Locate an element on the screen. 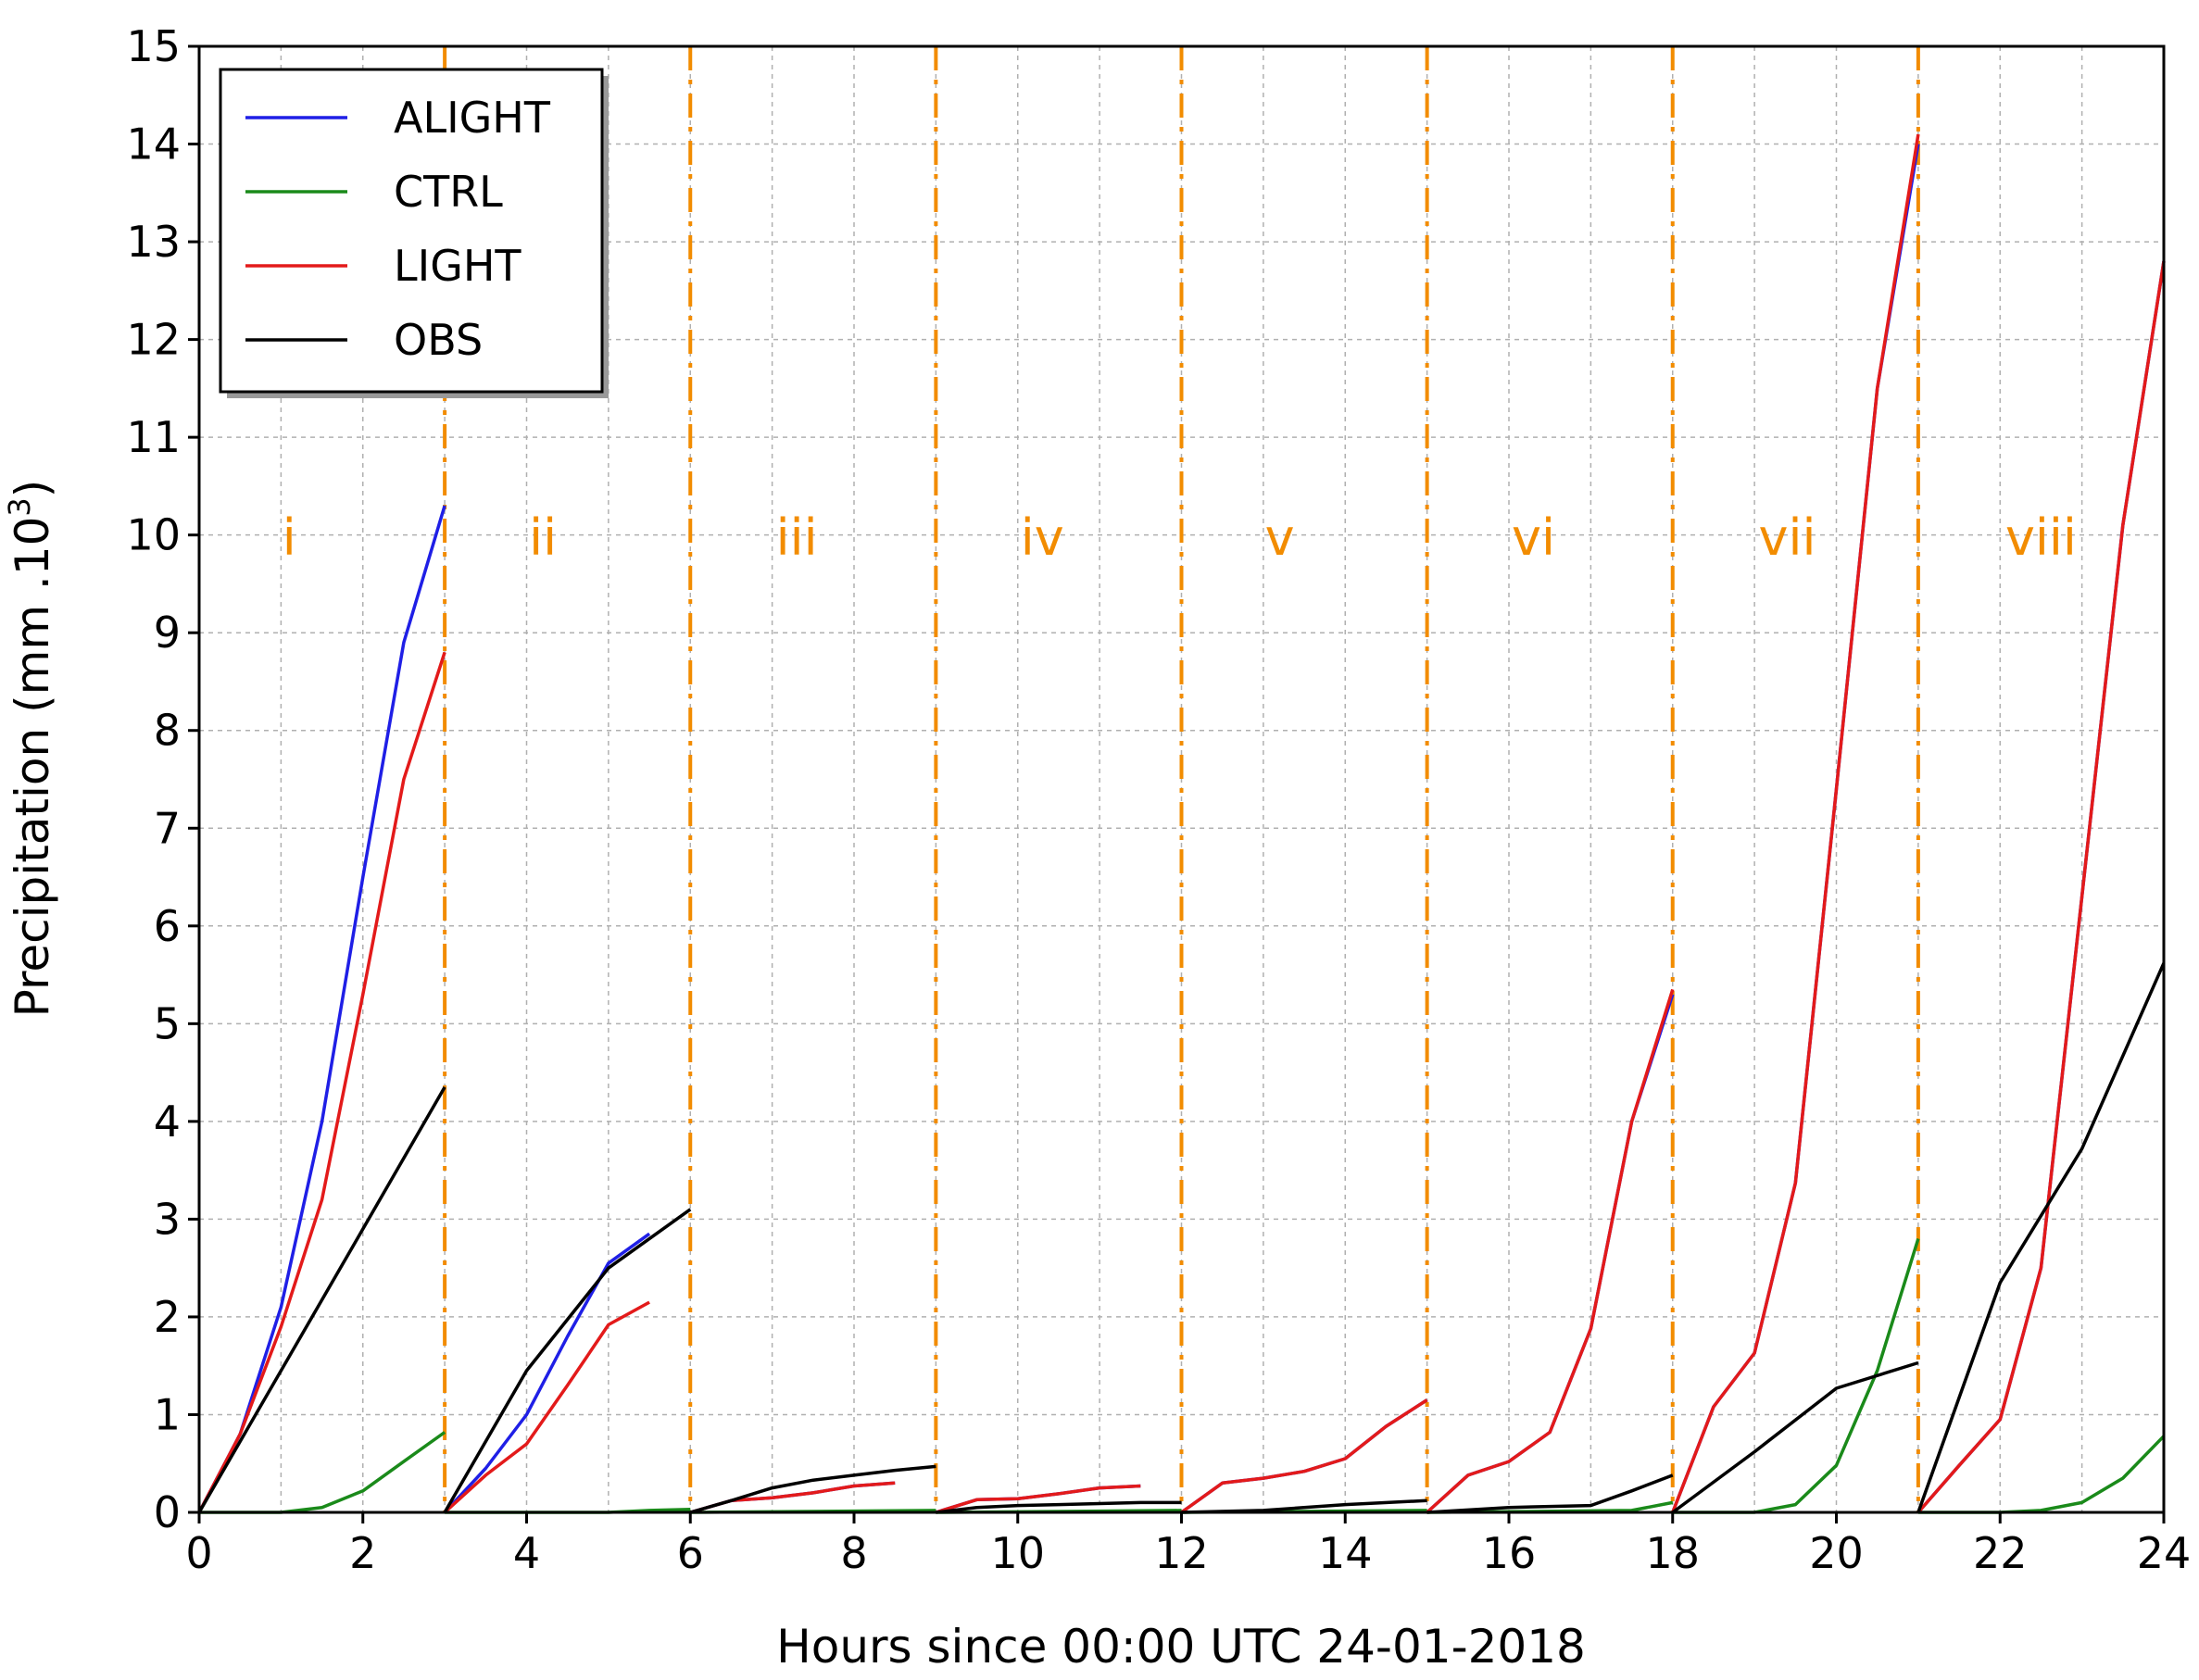 Image resolution: width=2199 pixels, height=1680 pixels. period-label: ii is located at coordinates (543, 537).